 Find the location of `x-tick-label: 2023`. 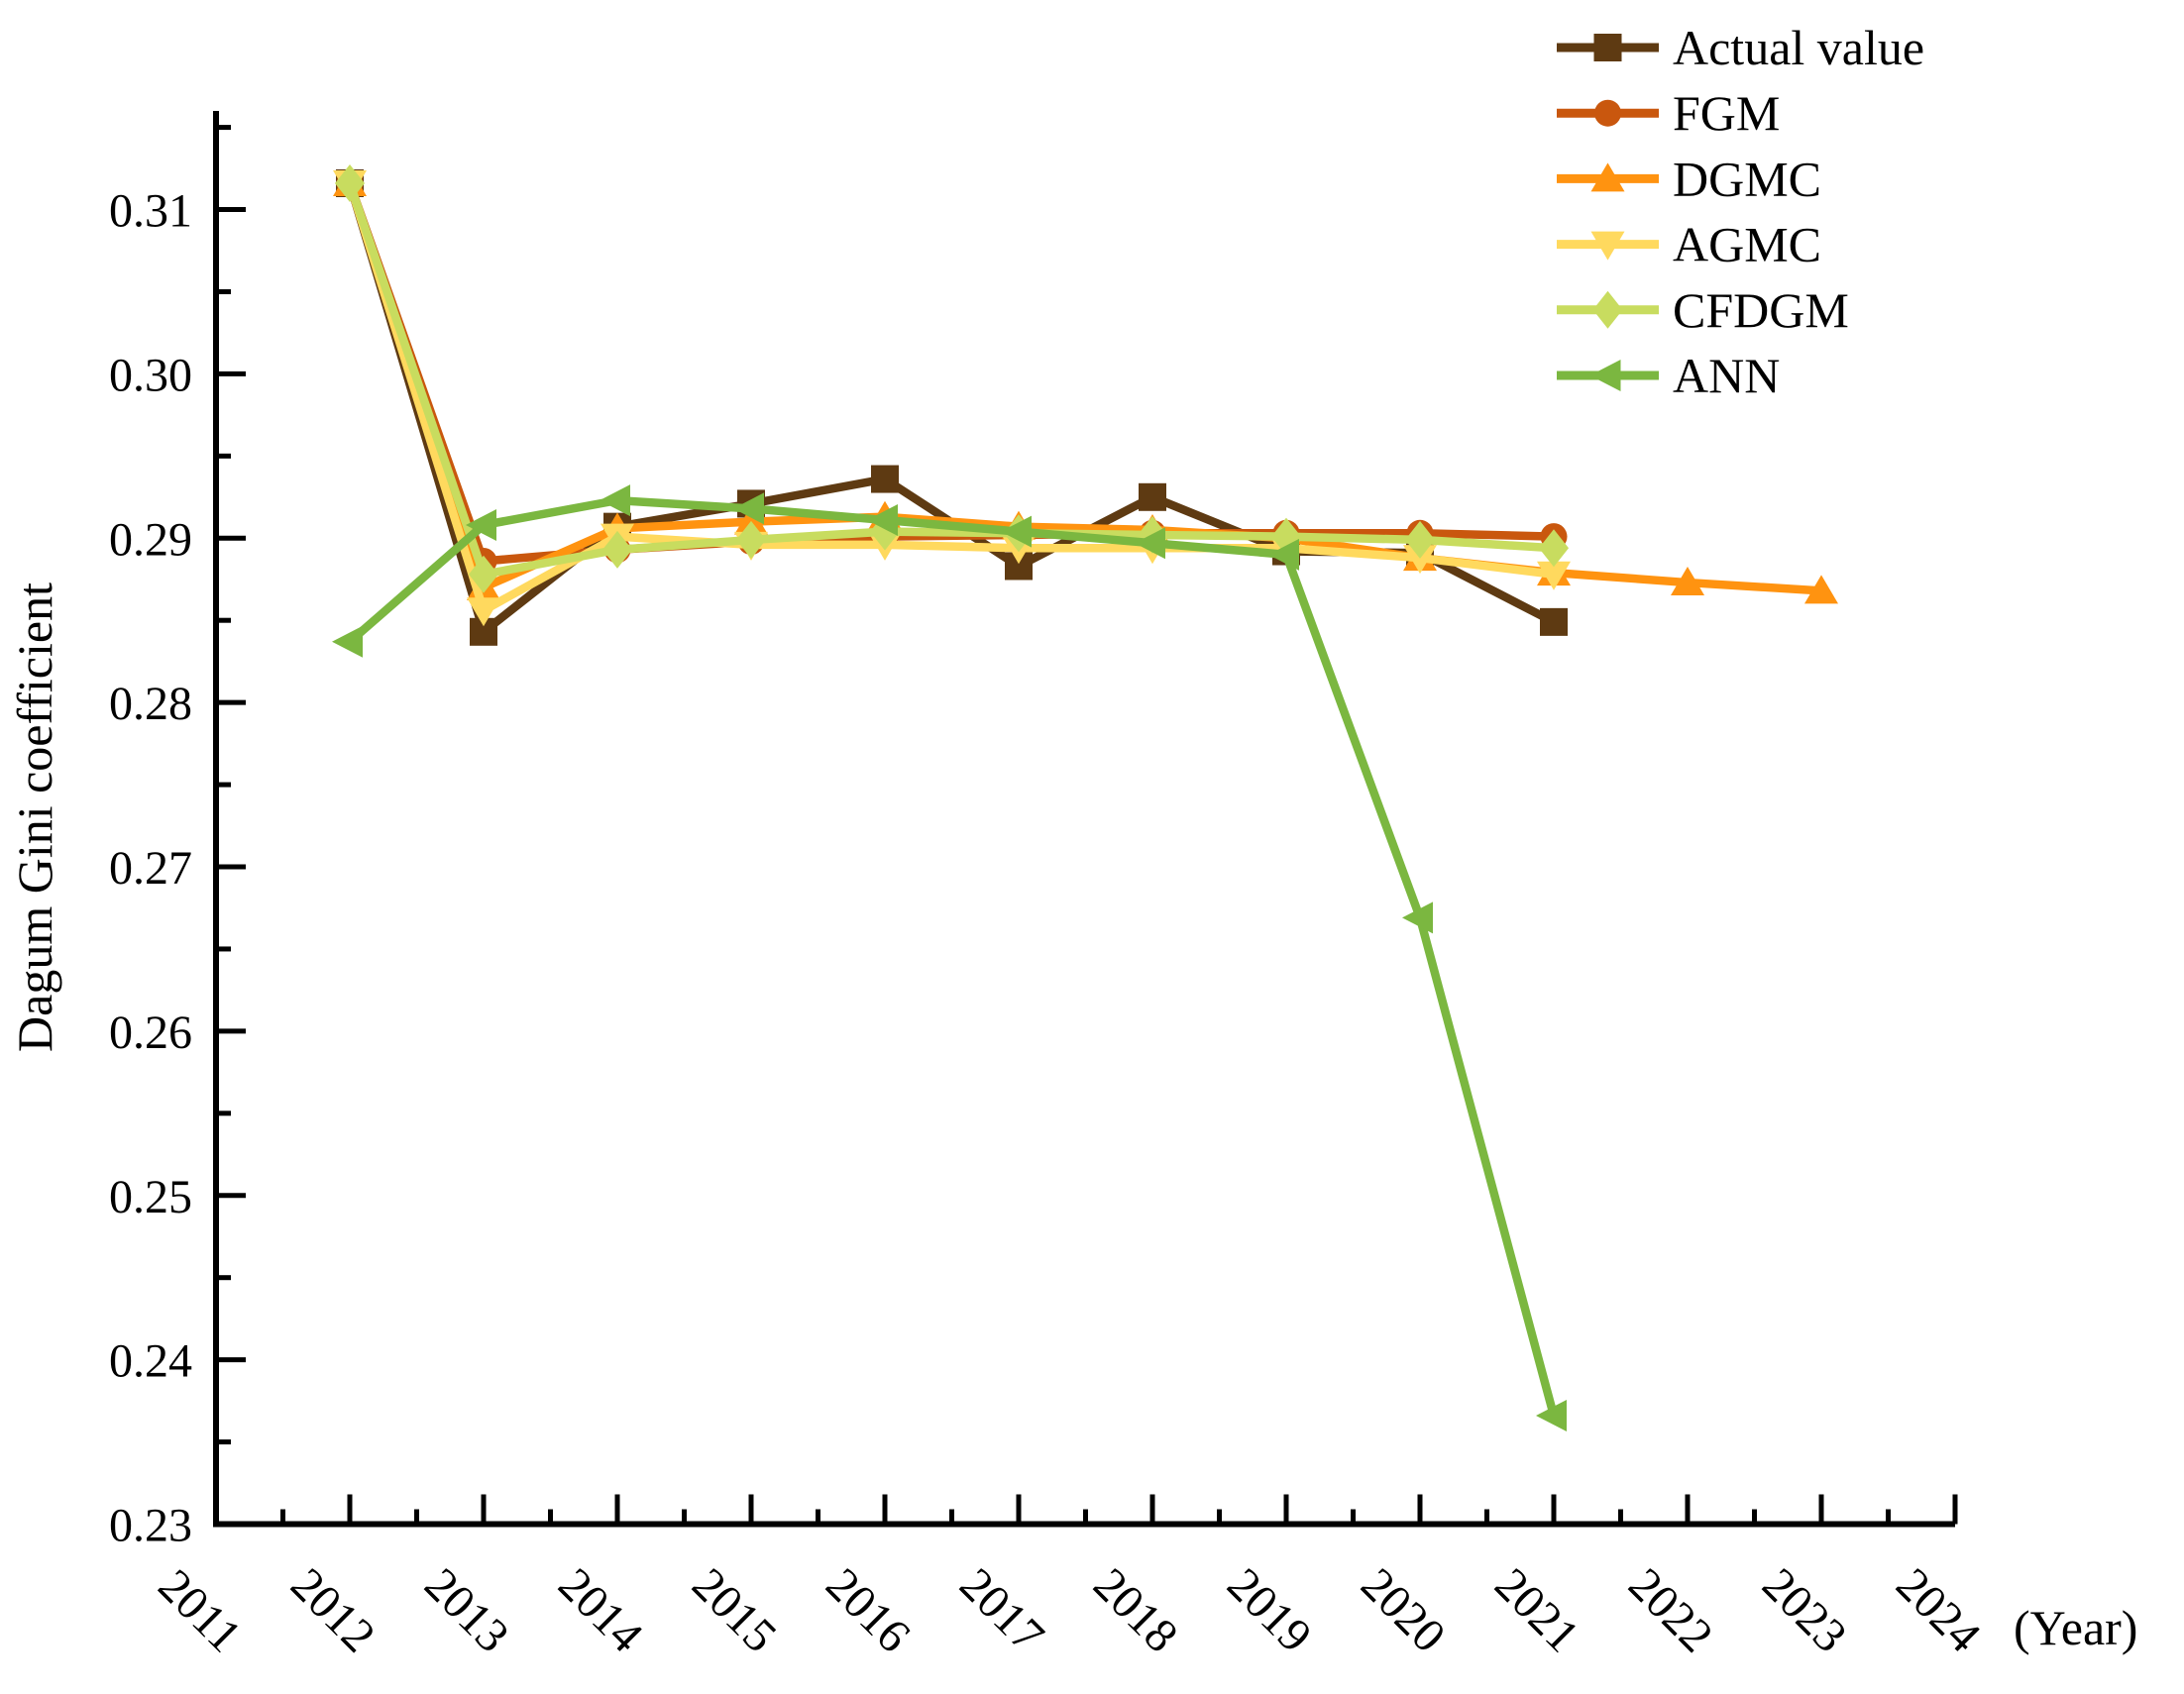

x-tick-label: 2023 is located at coordinates (1804, 1610).